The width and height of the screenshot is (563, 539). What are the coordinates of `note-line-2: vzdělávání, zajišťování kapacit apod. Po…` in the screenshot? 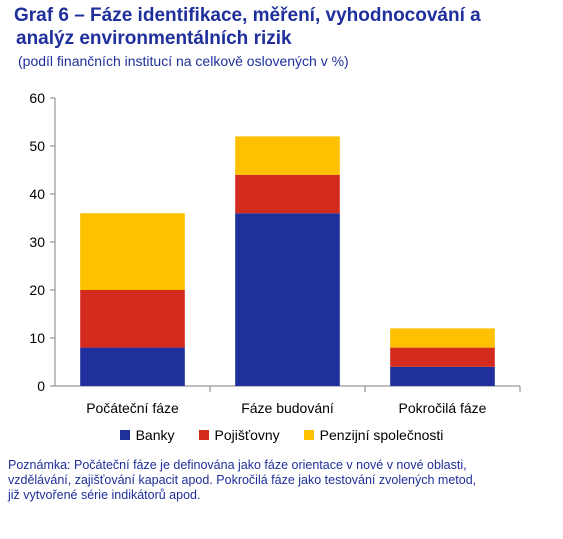 It's located at (242, 480).